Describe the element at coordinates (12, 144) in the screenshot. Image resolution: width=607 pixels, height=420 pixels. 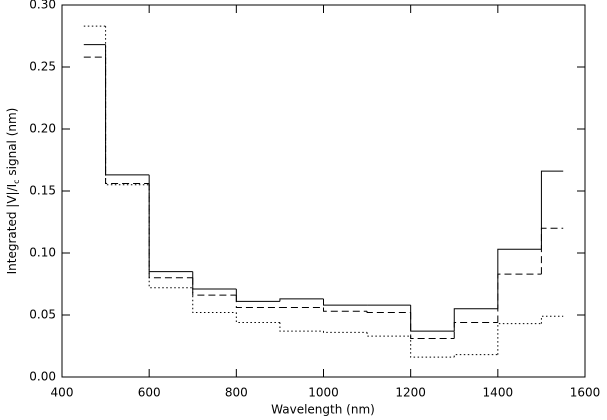
I see `y-axis-label-end: signal (nm)` at that location.